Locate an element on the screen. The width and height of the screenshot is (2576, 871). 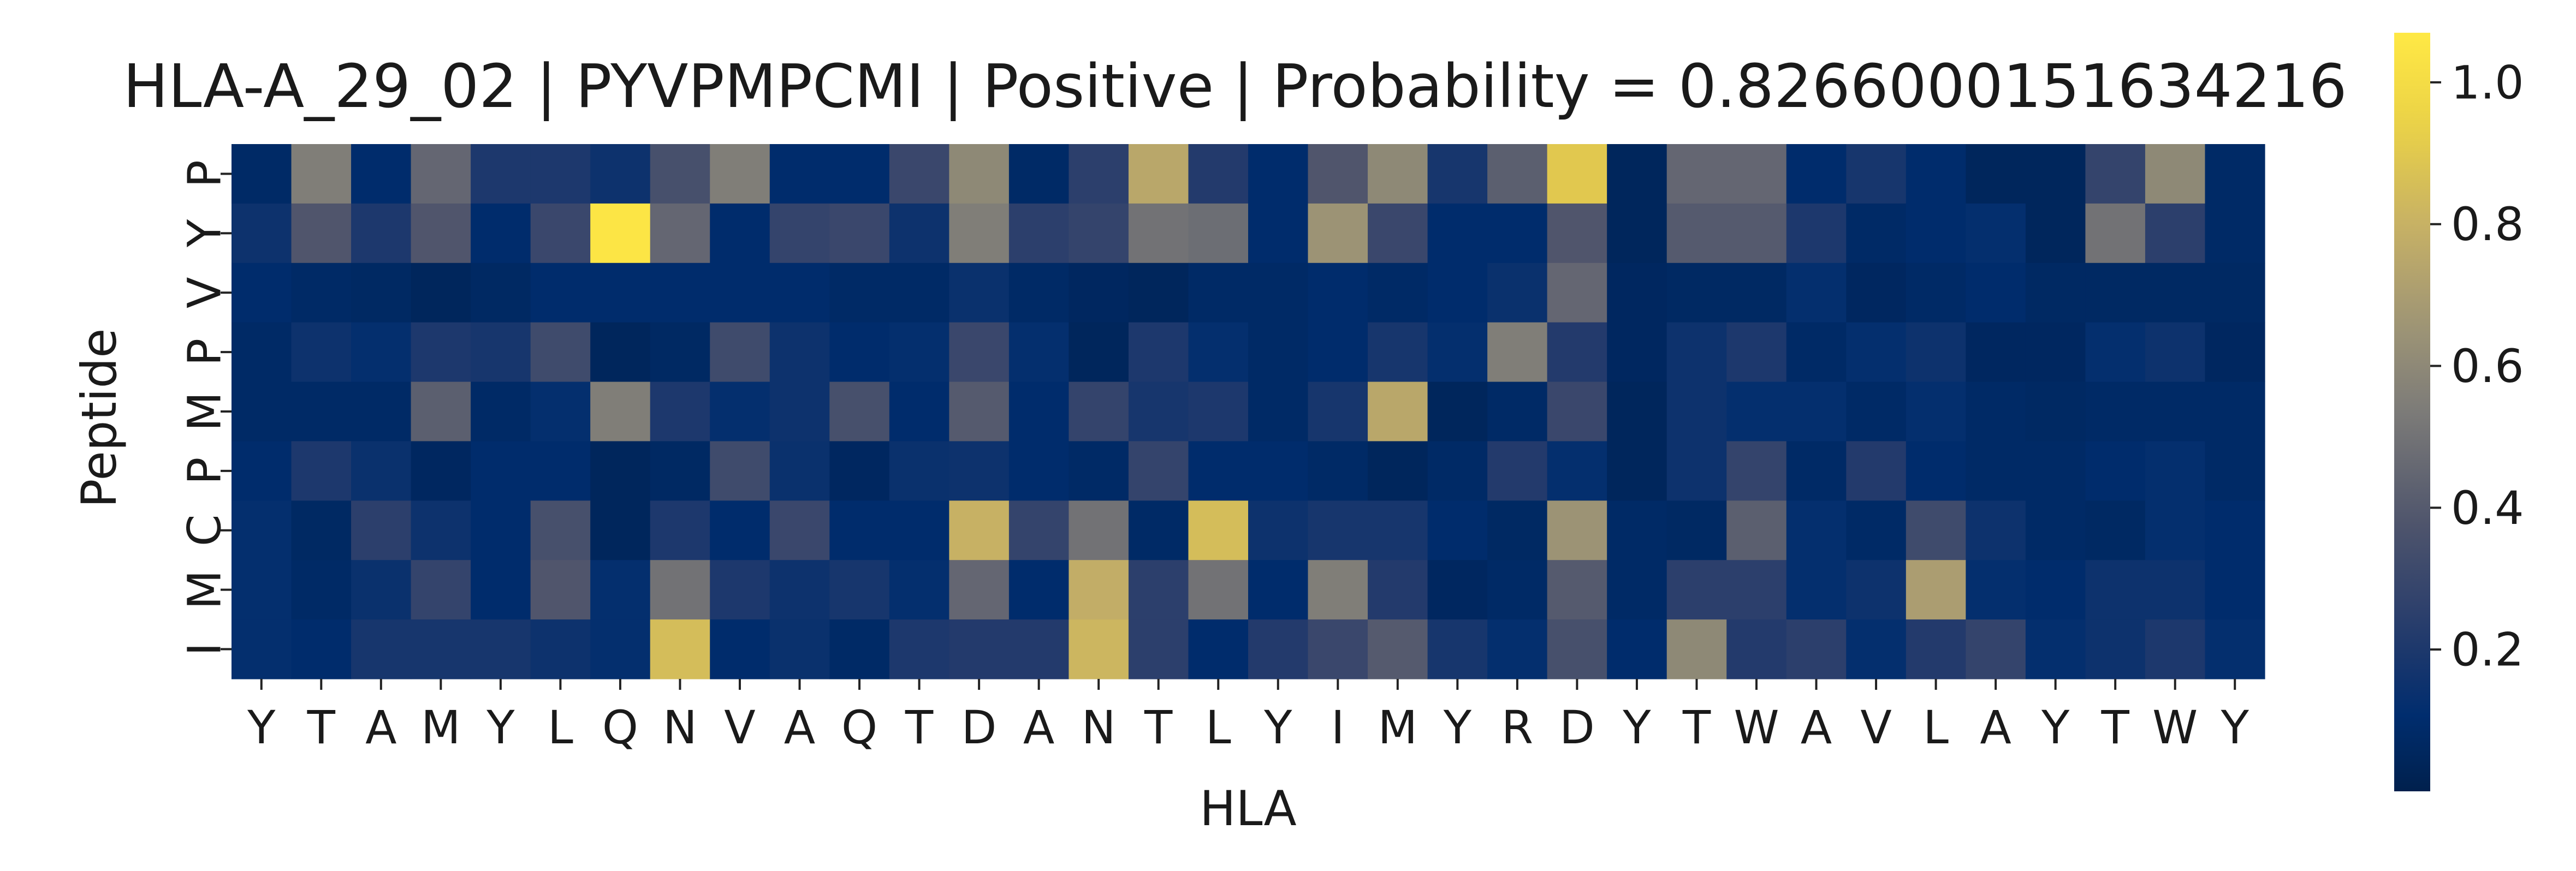
x-tick-label: W is located at coordinates (2175, 727).